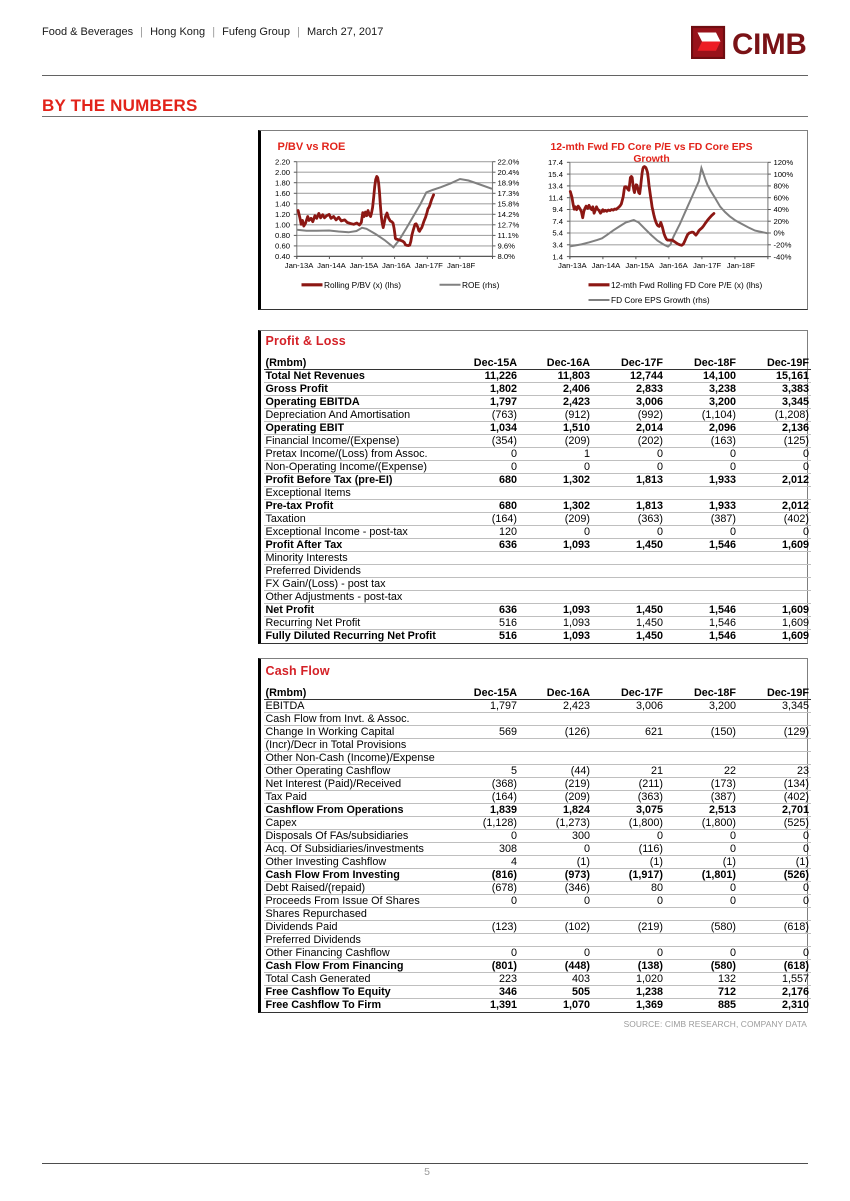  I want to click on svg-text: 22.0%, so click(508, 161).